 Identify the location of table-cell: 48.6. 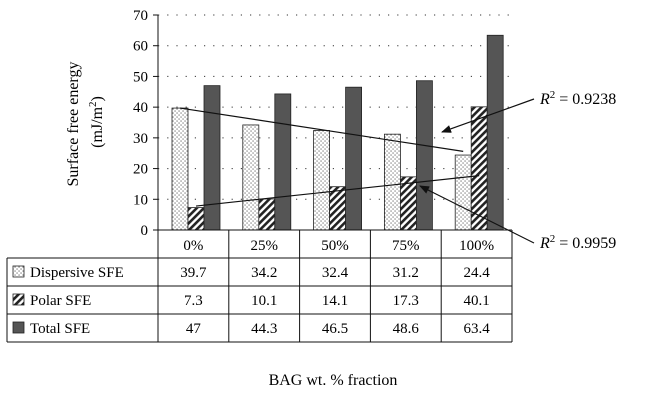
(406, 329).